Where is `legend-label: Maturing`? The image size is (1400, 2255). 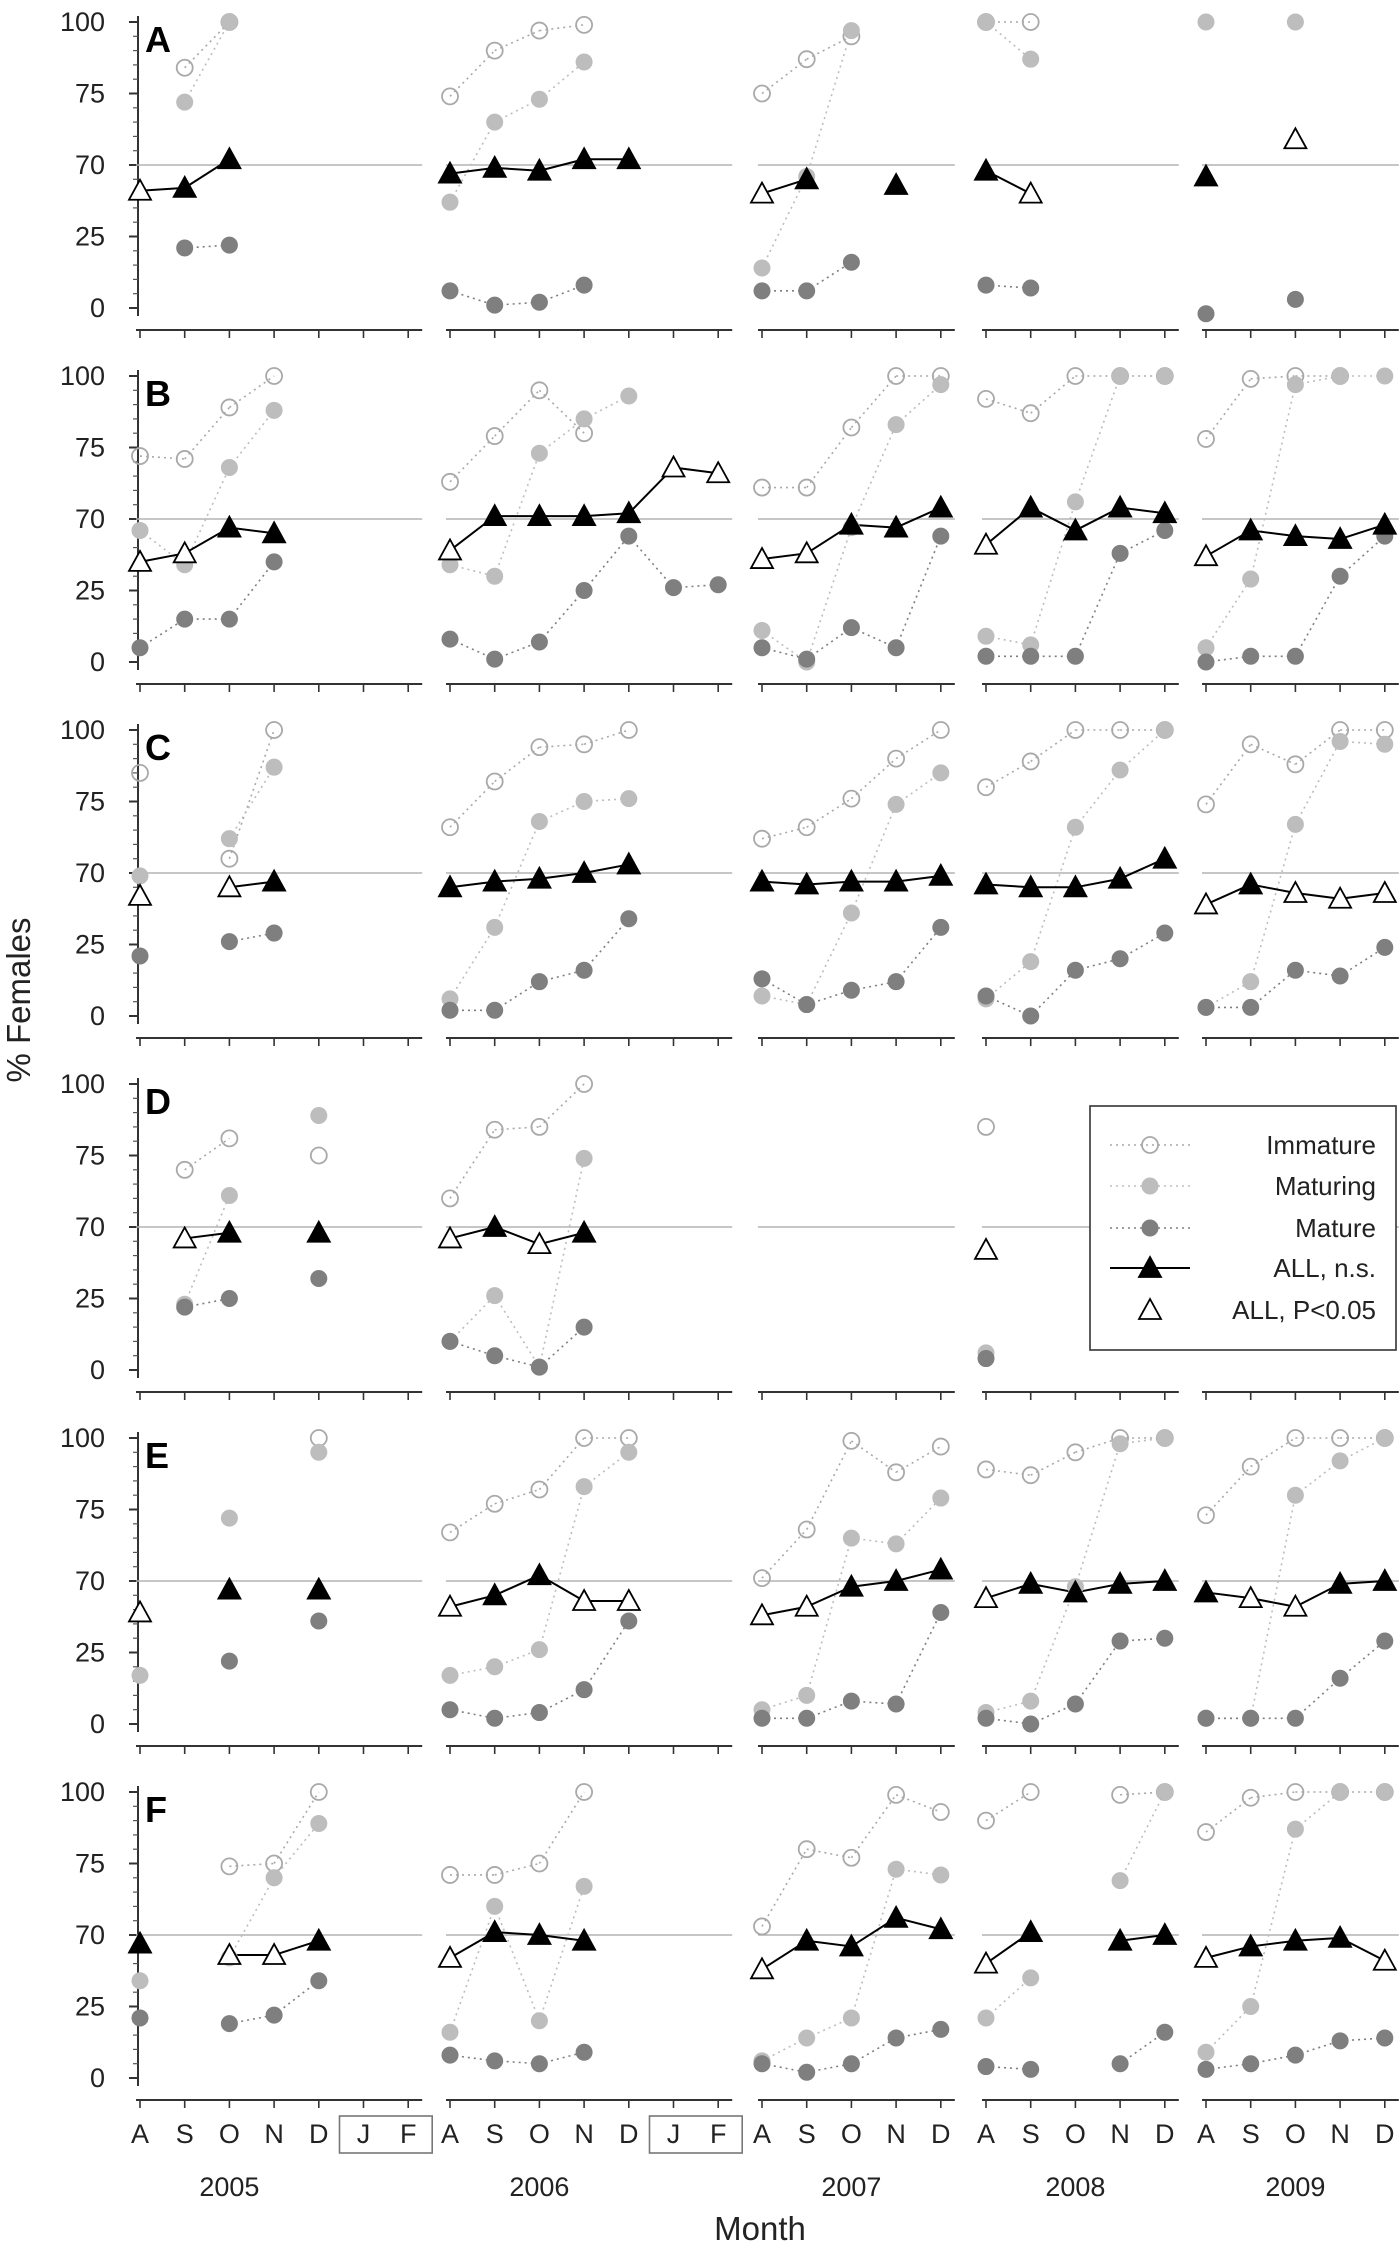
legend-label: Maturing is located at coordinates (1325, 1186).